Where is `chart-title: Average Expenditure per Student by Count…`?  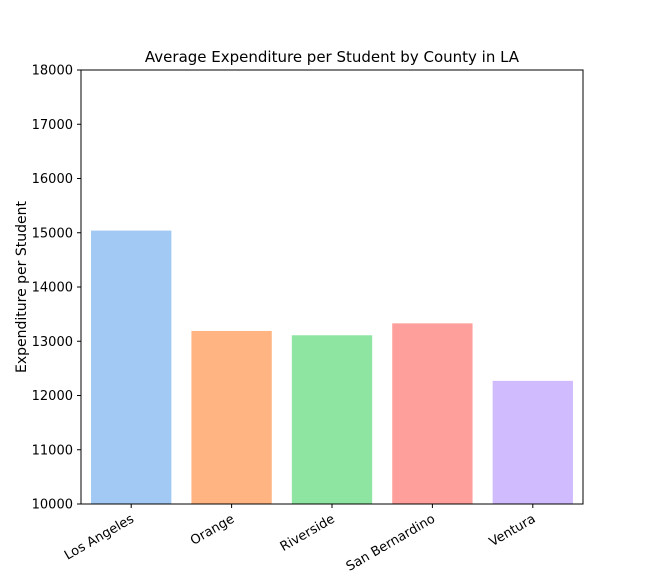
chart-title: Average Expenditure per Student by Count… is located at coordinates (332, 57).